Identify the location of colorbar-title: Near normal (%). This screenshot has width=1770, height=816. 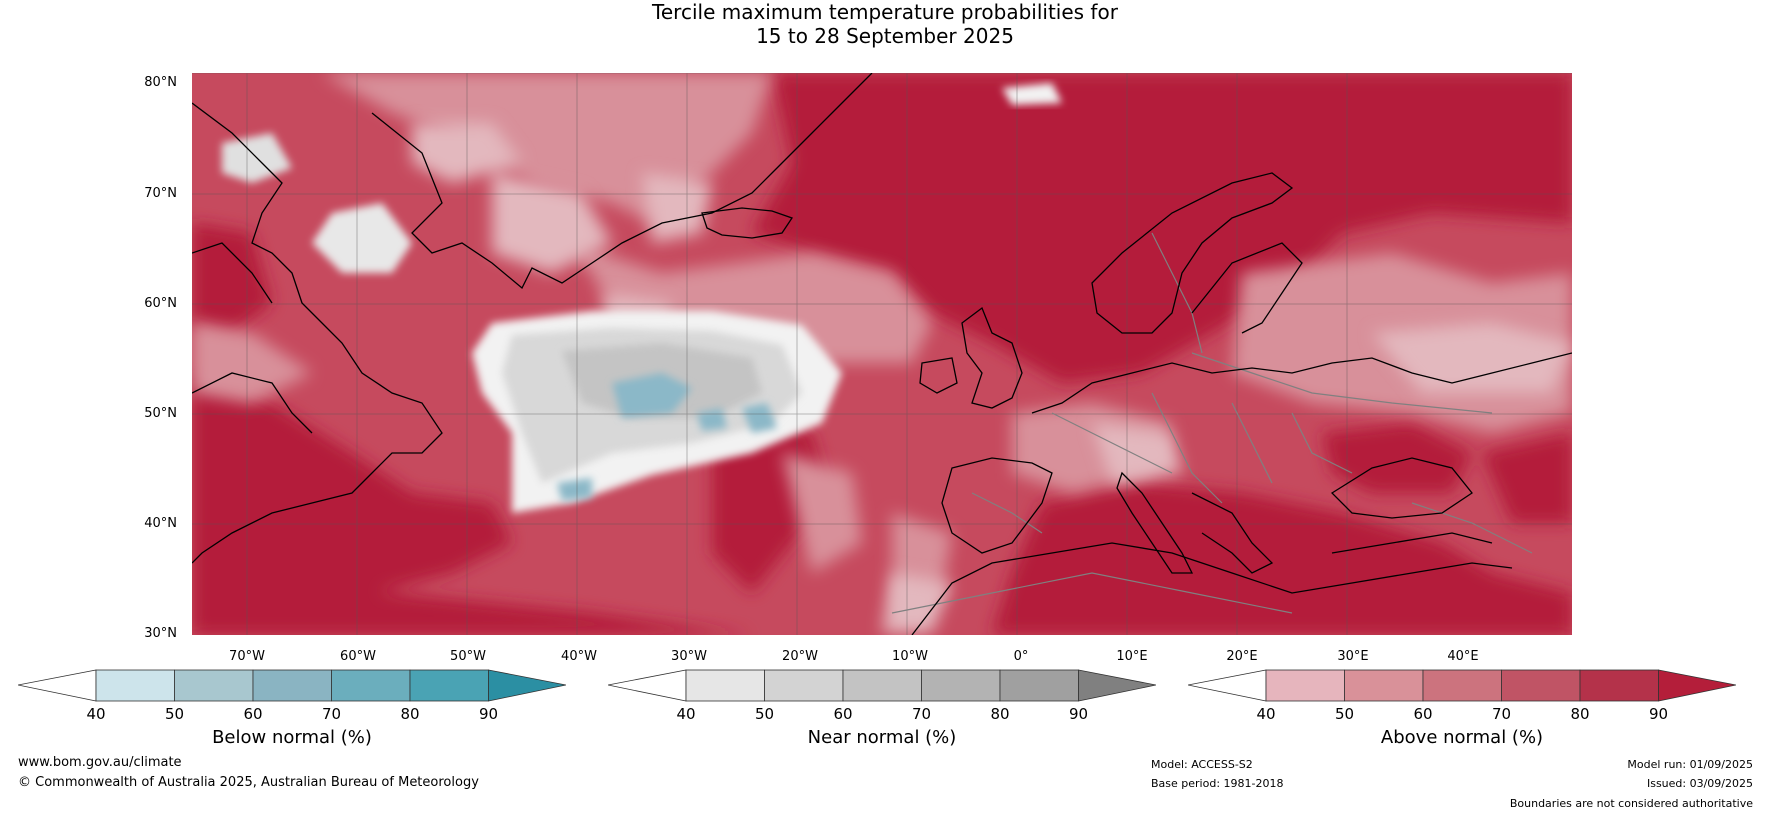
(882, 737).